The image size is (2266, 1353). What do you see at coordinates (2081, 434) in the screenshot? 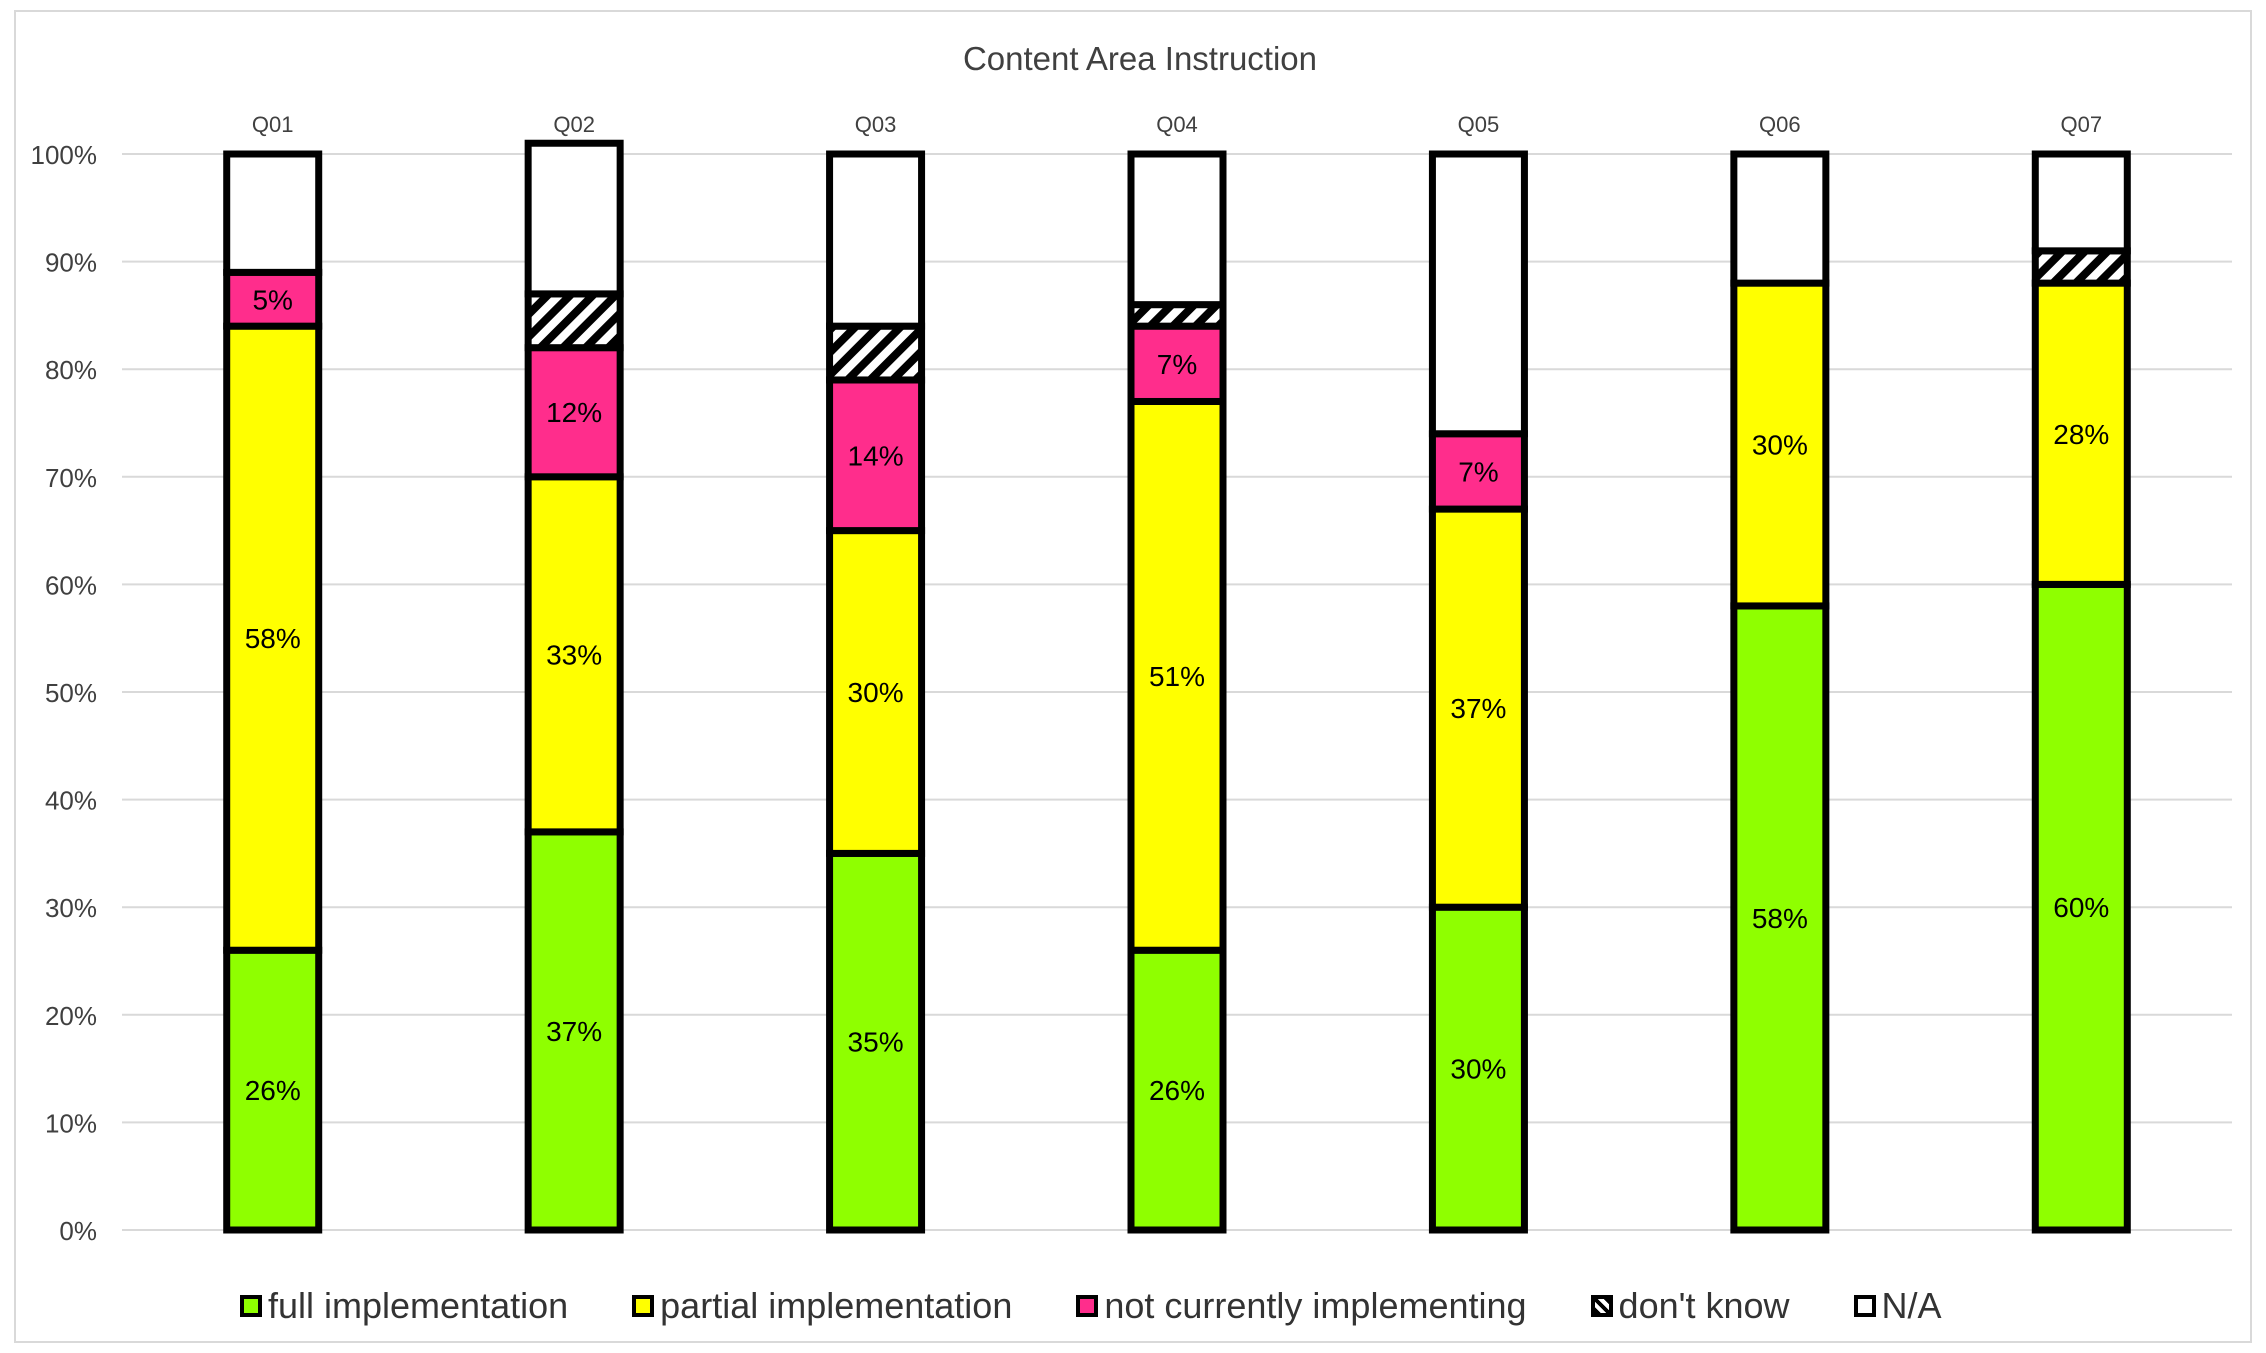
I see `data-label: 28%` at bounding box center [2081, 434].